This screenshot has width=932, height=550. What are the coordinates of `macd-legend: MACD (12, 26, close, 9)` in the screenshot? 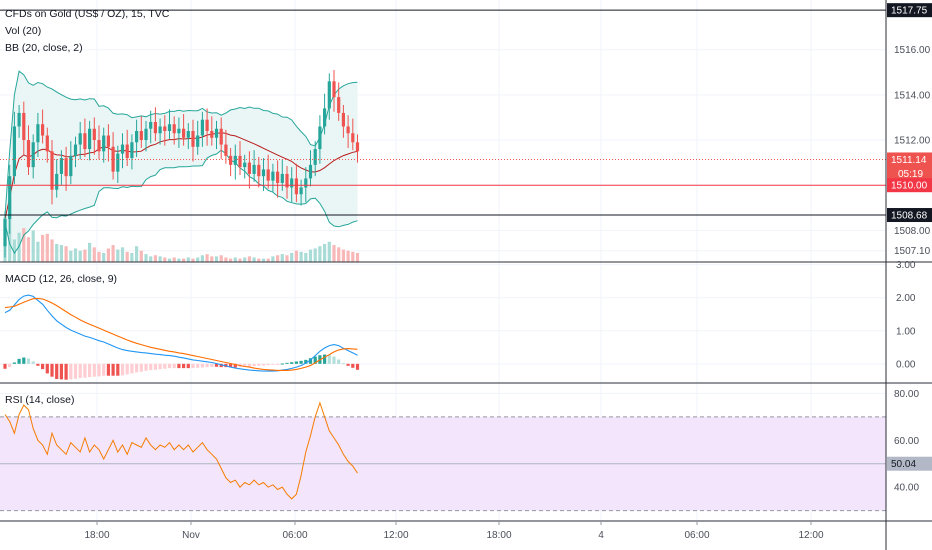 It's located at (61, 279).